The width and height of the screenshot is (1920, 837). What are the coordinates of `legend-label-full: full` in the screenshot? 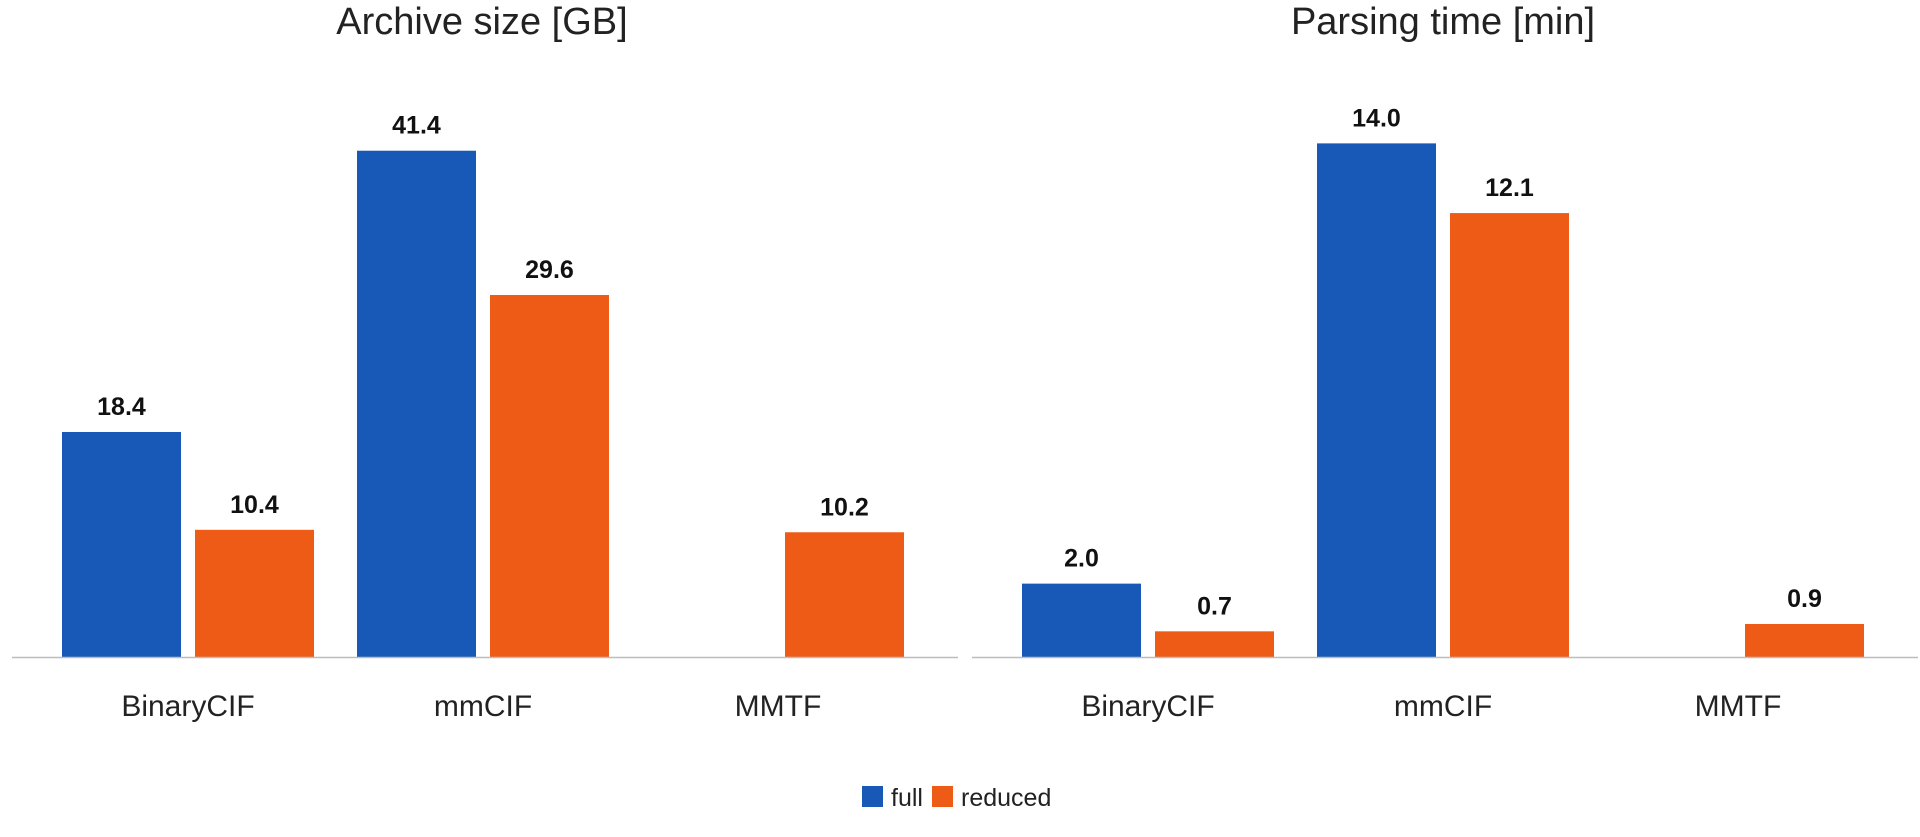 It's located at (907, 798).